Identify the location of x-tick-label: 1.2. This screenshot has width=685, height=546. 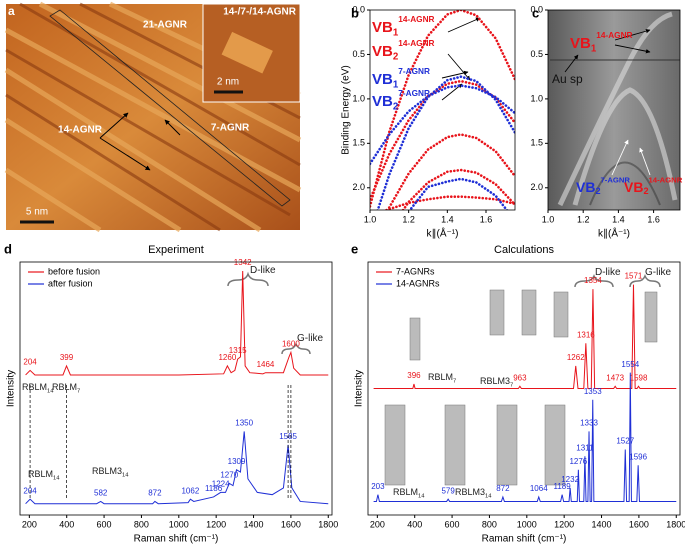
(583, 219).